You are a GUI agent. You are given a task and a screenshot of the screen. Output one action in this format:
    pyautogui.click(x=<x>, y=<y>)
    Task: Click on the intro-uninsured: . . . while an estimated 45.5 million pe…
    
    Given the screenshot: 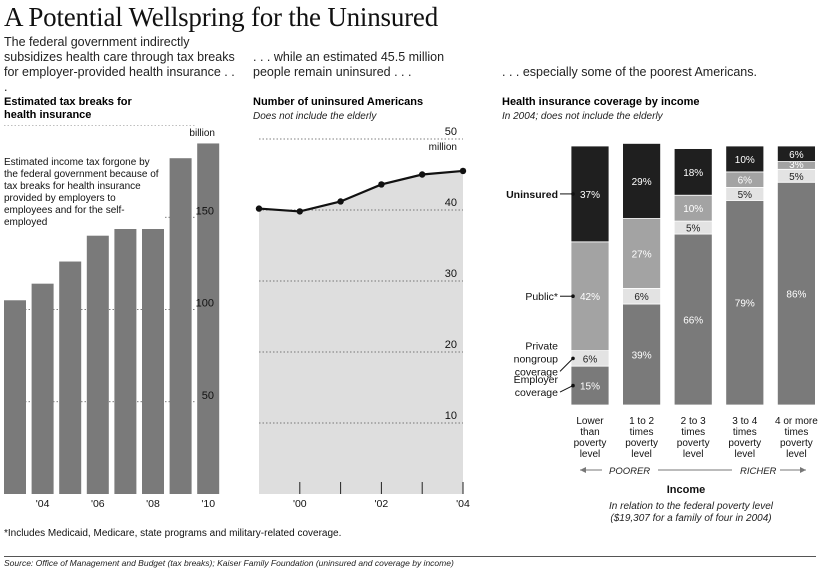 What is the action you would take?
    pyautogui.click(x=349, y=64)
    